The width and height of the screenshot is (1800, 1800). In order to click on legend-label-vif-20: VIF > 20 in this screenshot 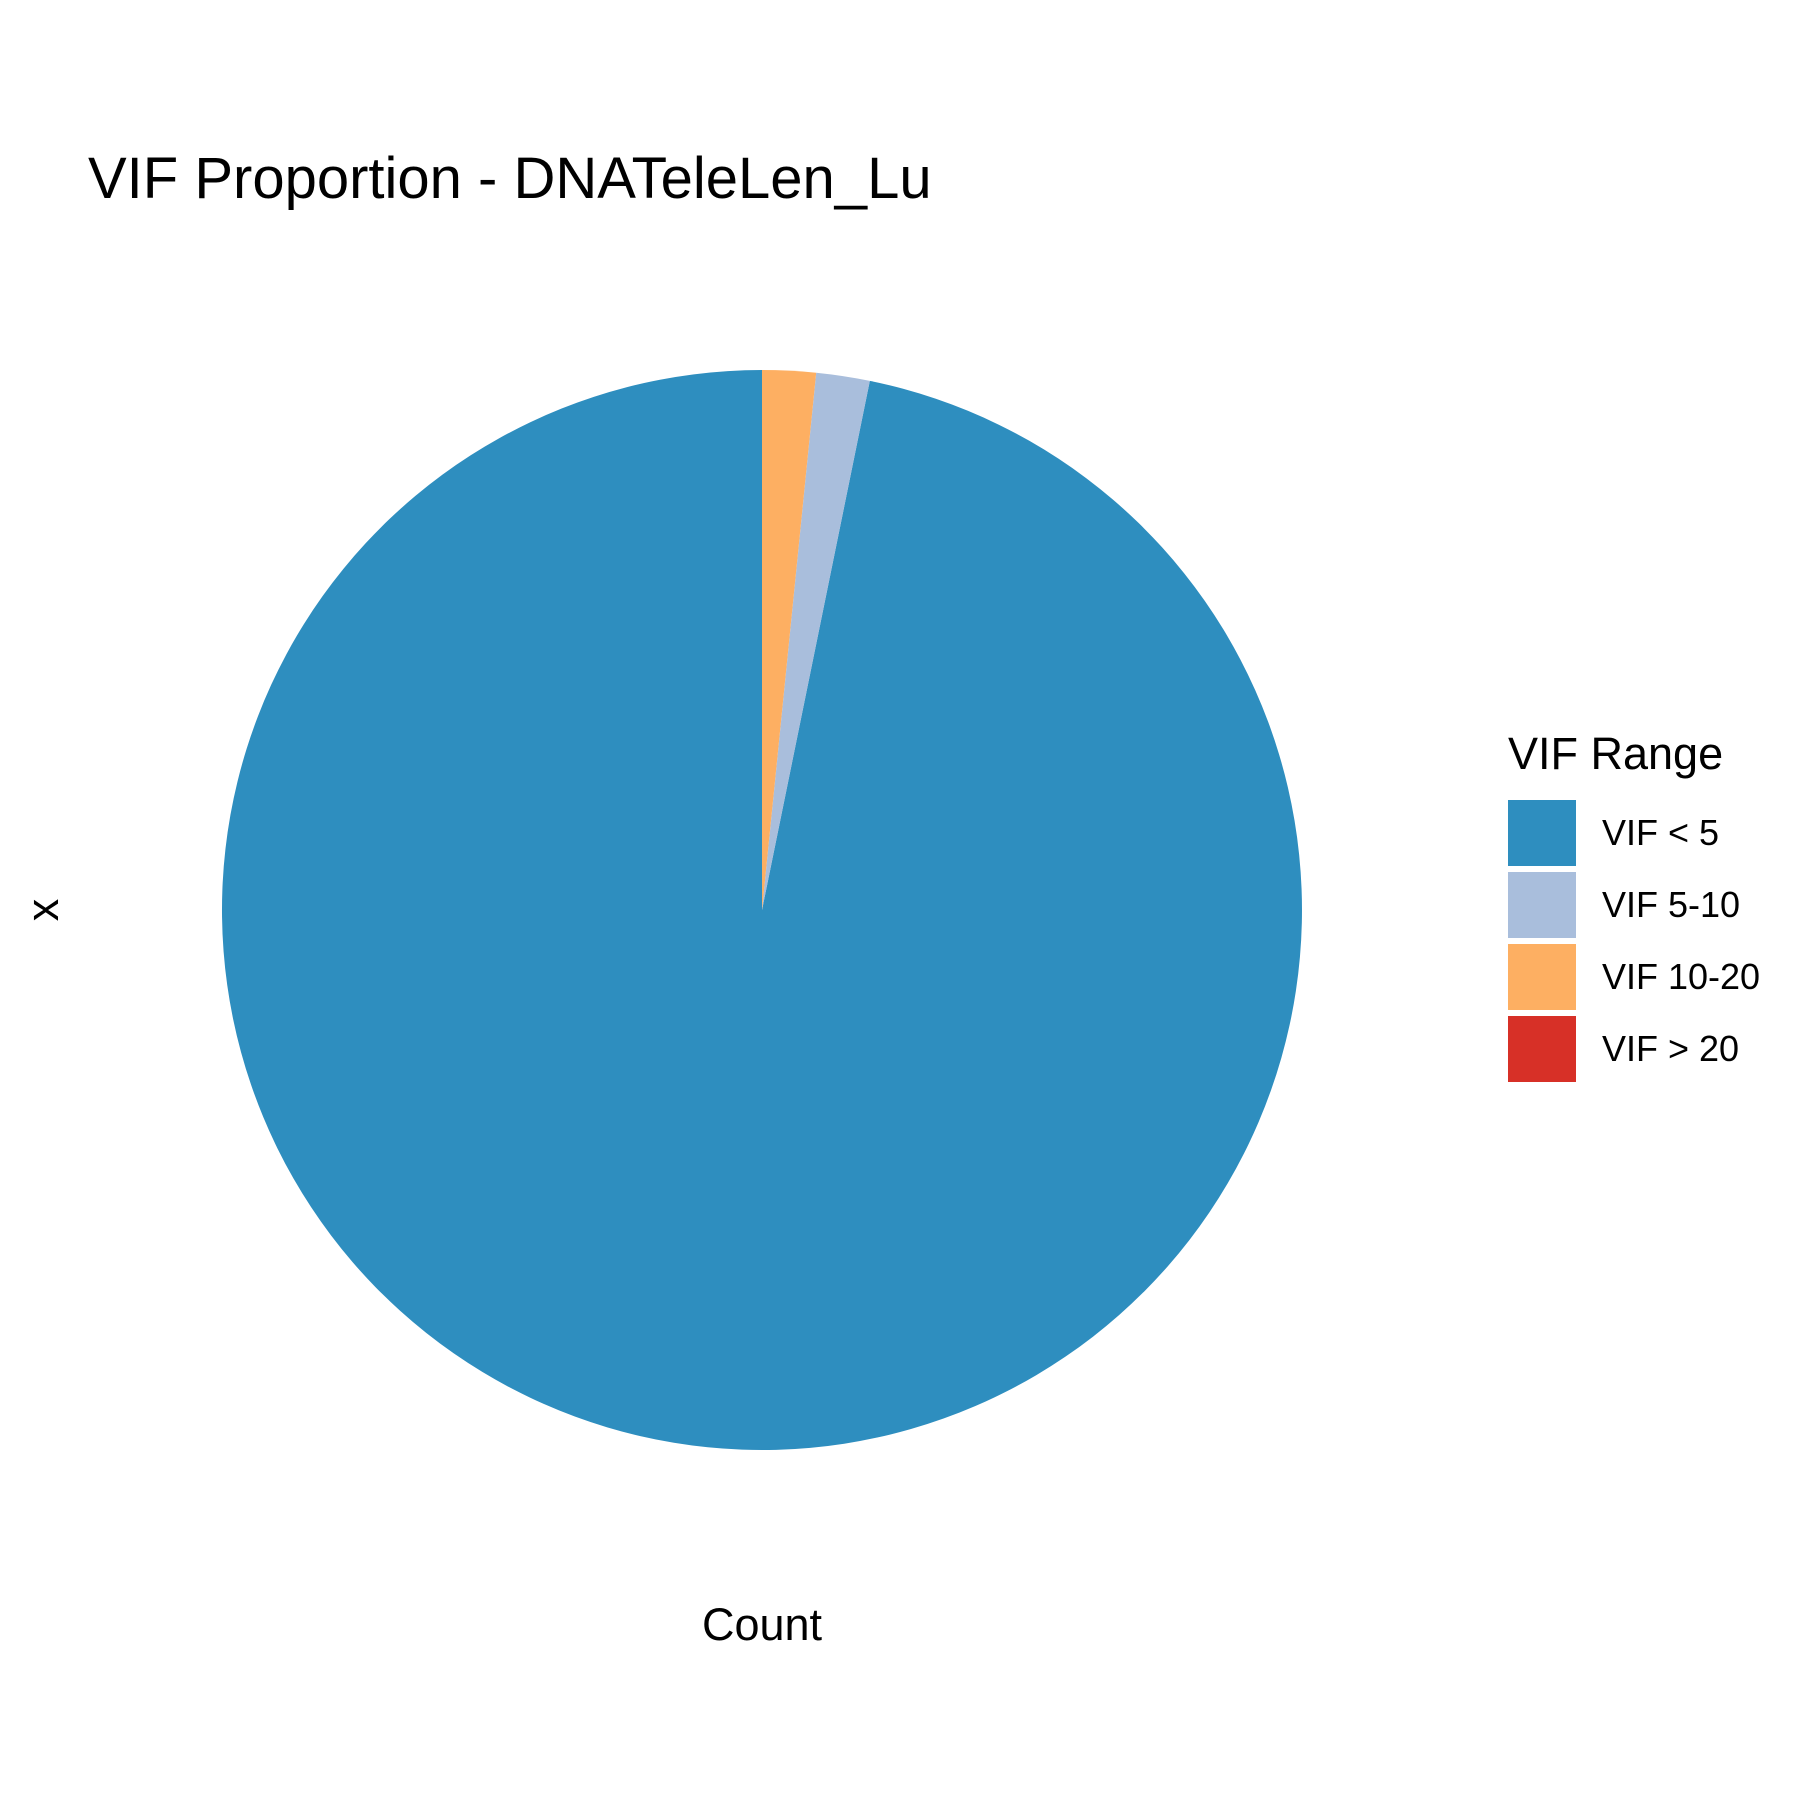, I will do `click(1670, 1048)`.